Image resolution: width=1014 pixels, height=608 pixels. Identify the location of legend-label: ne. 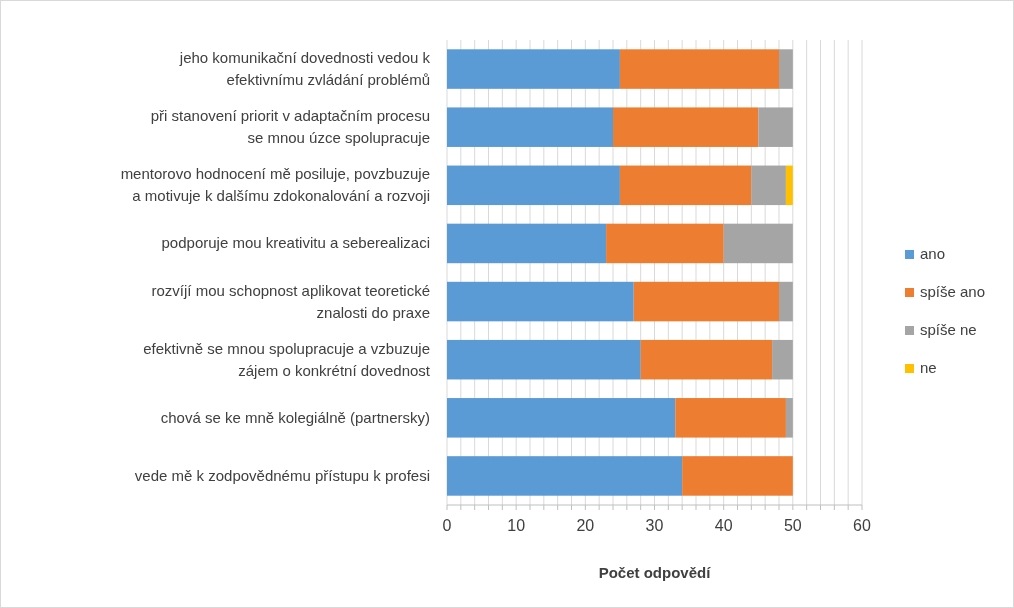
(928, 367).